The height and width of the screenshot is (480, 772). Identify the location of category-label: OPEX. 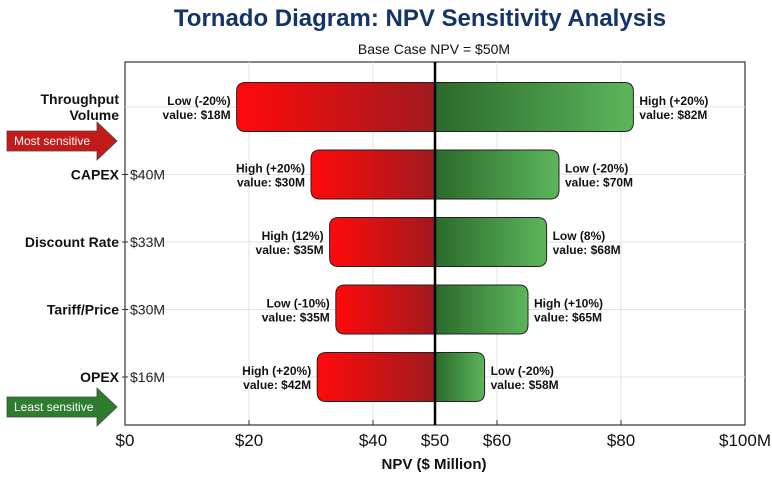
(100, 377).